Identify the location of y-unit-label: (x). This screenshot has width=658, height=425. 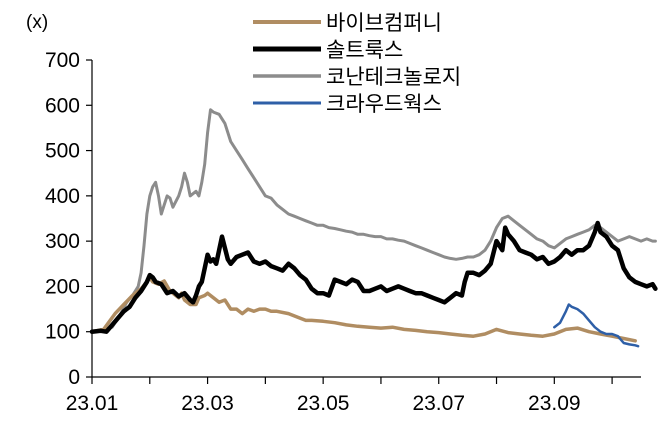
(37, 22).